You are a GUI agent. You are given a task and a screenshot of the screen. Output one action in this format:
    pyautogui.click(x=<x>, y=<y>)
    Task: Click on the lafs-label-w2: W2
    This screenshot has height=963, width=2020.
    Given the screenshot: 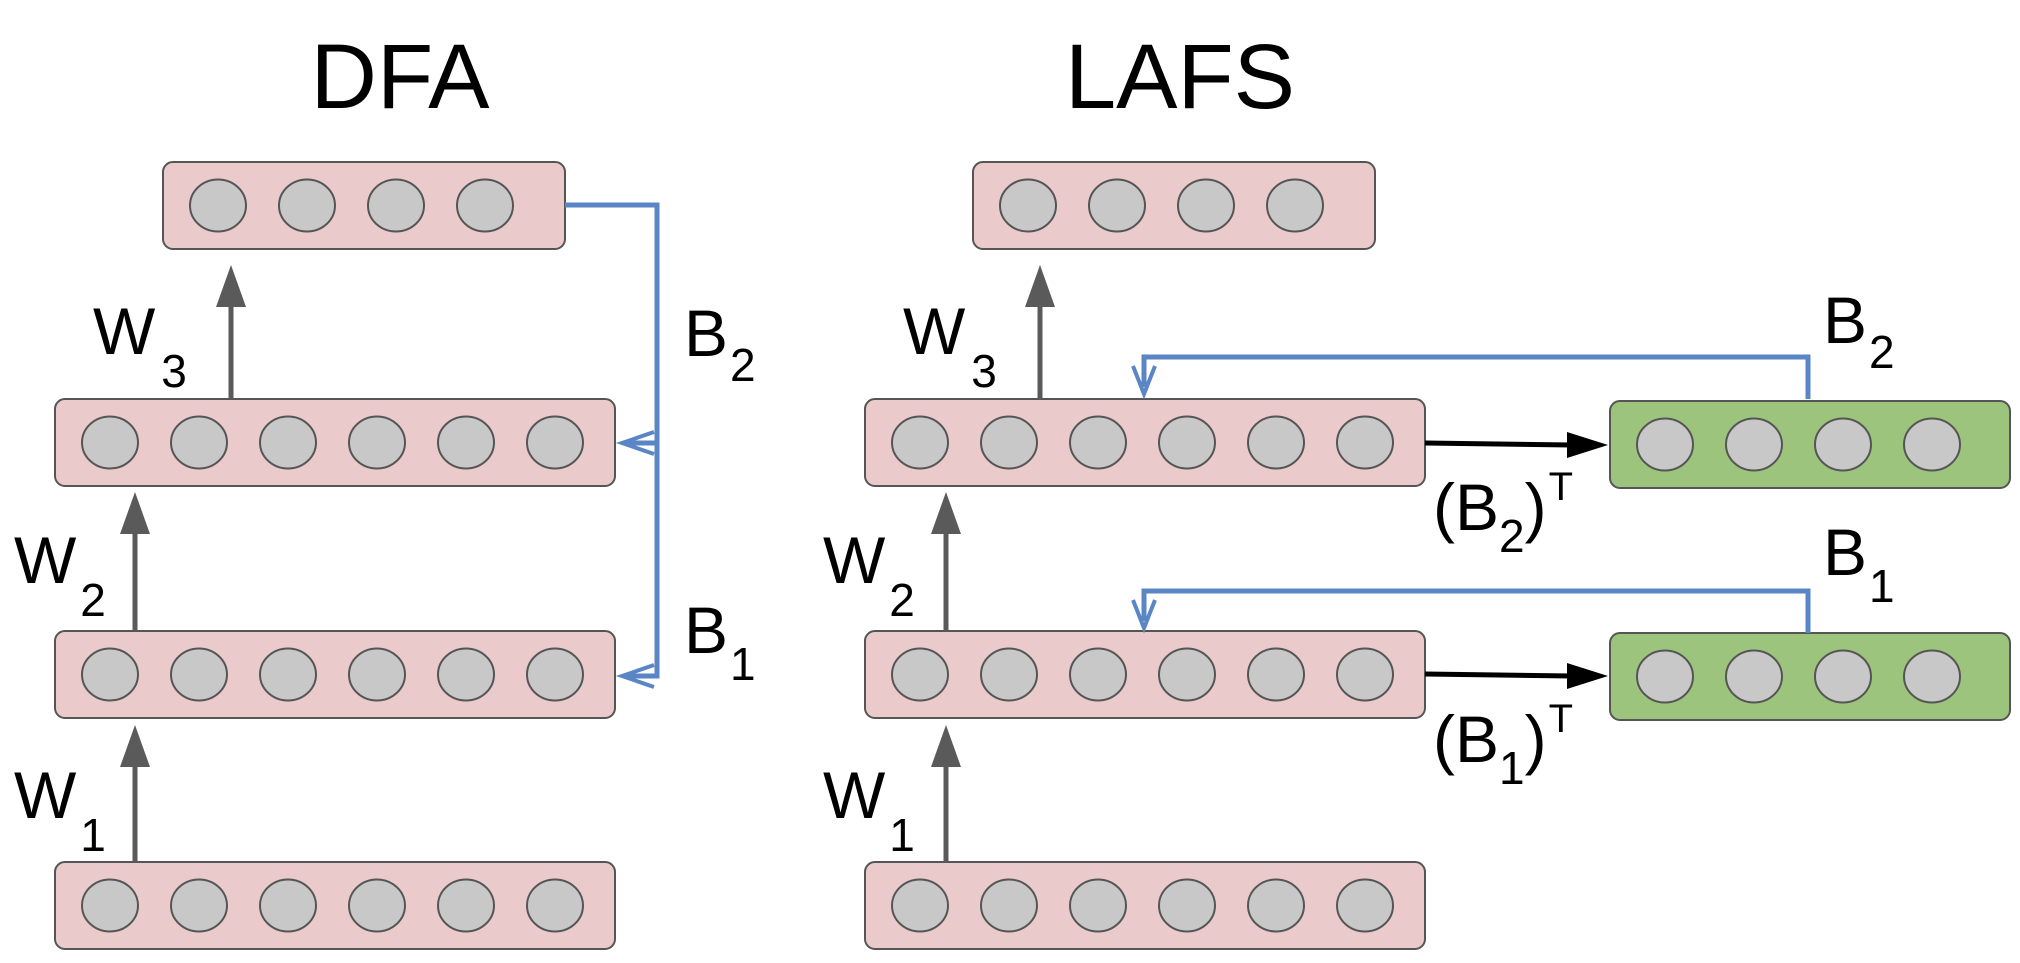 What is the action you would take?
    pyautogui.click(x=869, y=574)
    